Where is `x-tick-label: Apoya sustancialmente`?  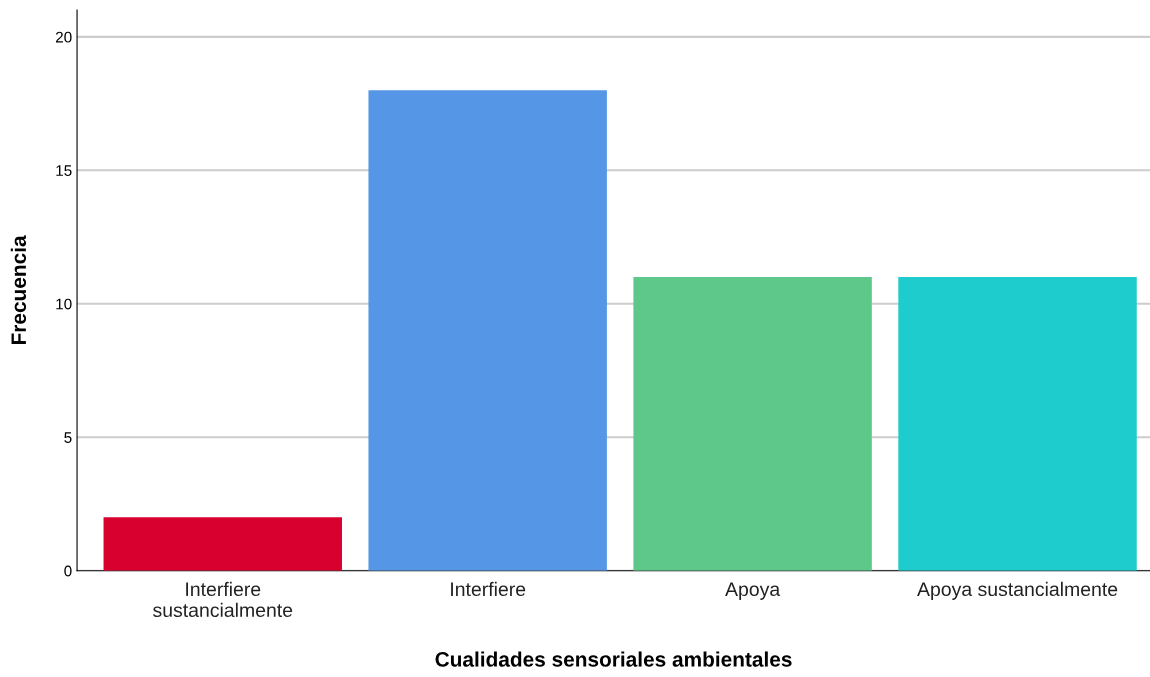 x-tick-label: Apoya sustancialmente is located at coordinates (1017, 590).